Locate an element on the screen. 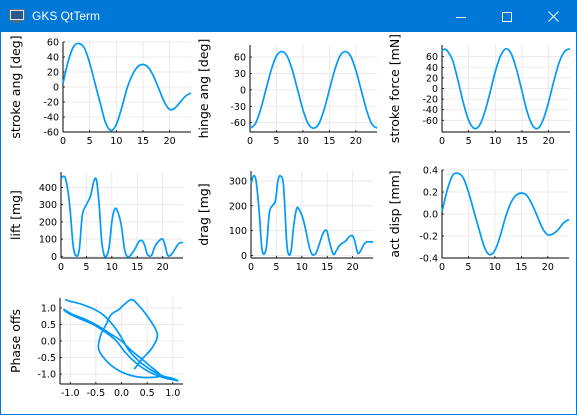 The height and width of the screenshot is (419, 577). subplot-6: 0 5 10 15 20 -0.4 -0.2 0.0 0.2 0.4 act disp [mm] is located at coordinates (478, 219).